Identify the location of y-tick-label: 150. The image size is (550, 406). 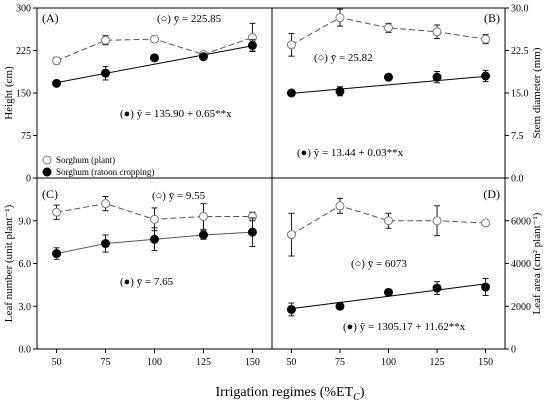
(23, 94).